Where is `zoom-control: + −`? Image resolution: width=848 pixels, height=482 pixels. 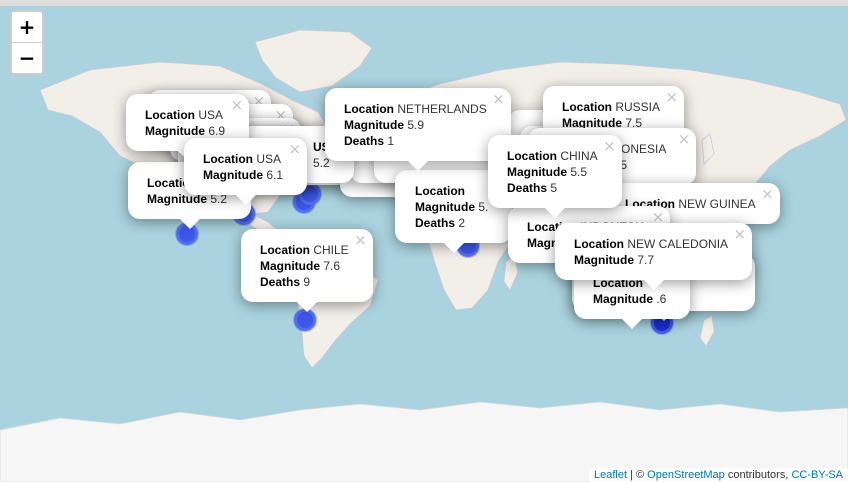 zoom-control: + − is located at coordinates (27, 42).